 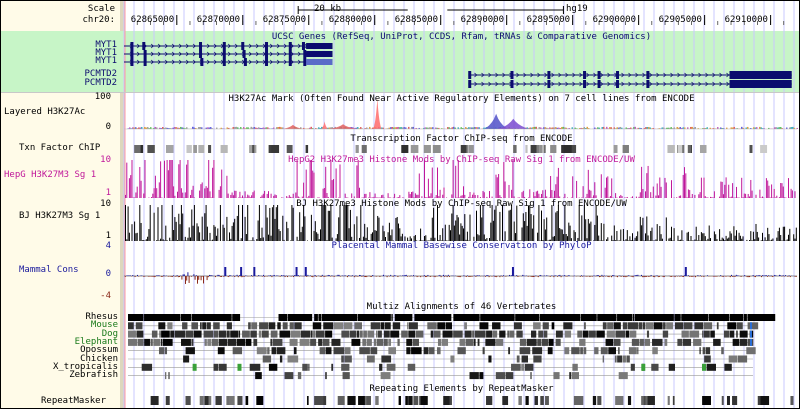 I want to click on species-label: Rhesus, so click(x=101, y=317).